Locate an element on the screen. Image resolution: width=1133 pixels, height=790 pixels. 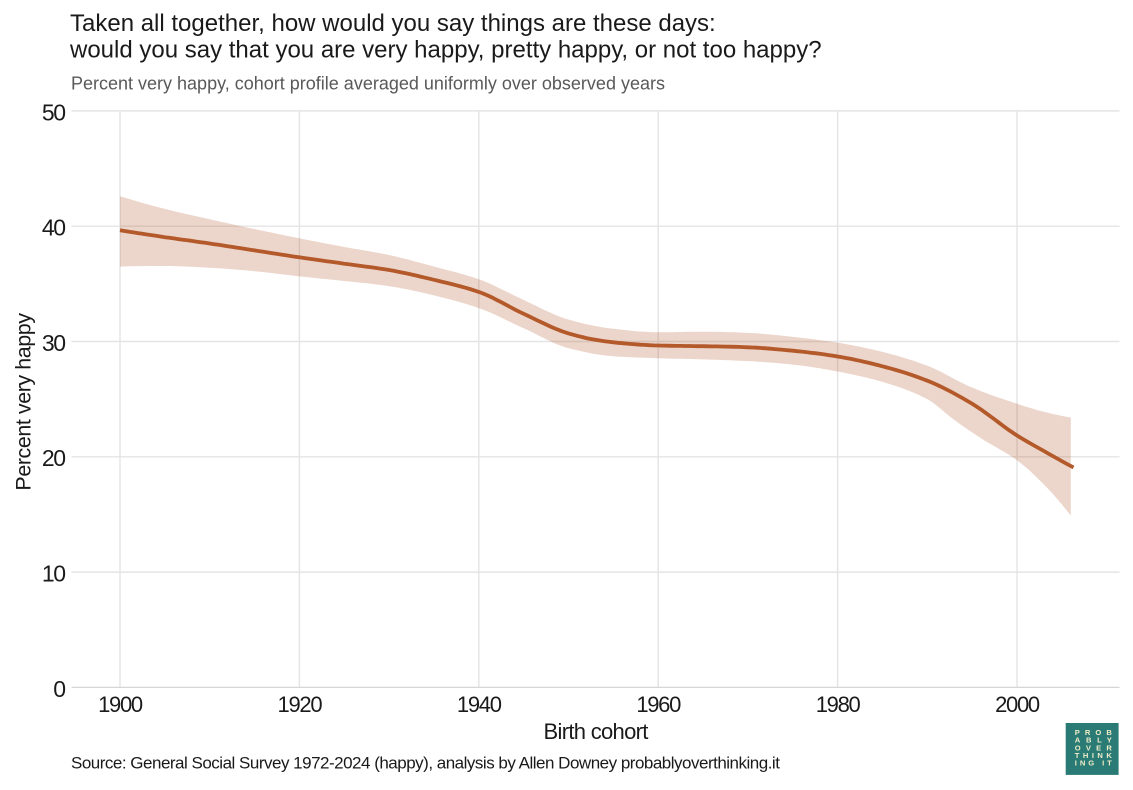
svg-text: 30 is located at coordinates (53, 343).